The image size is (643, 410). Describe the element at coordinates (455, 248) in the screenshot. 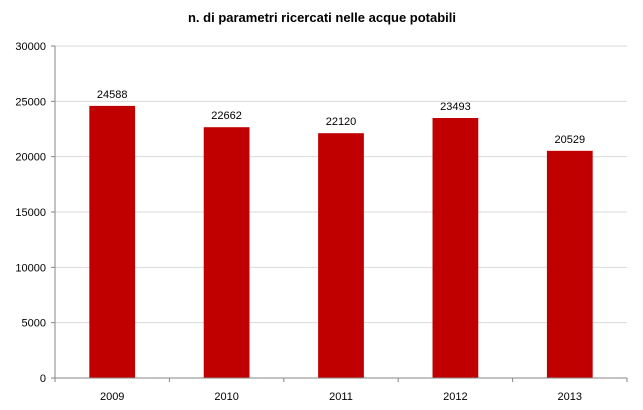

I see `bar-2012` at that location.